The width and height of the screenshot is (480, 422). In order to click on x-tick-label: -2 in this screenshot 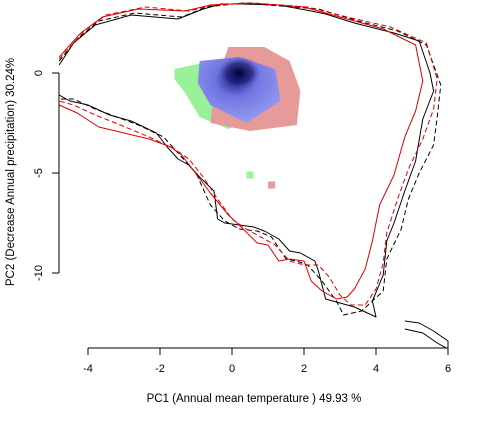, I will do `click(160, 369)`.